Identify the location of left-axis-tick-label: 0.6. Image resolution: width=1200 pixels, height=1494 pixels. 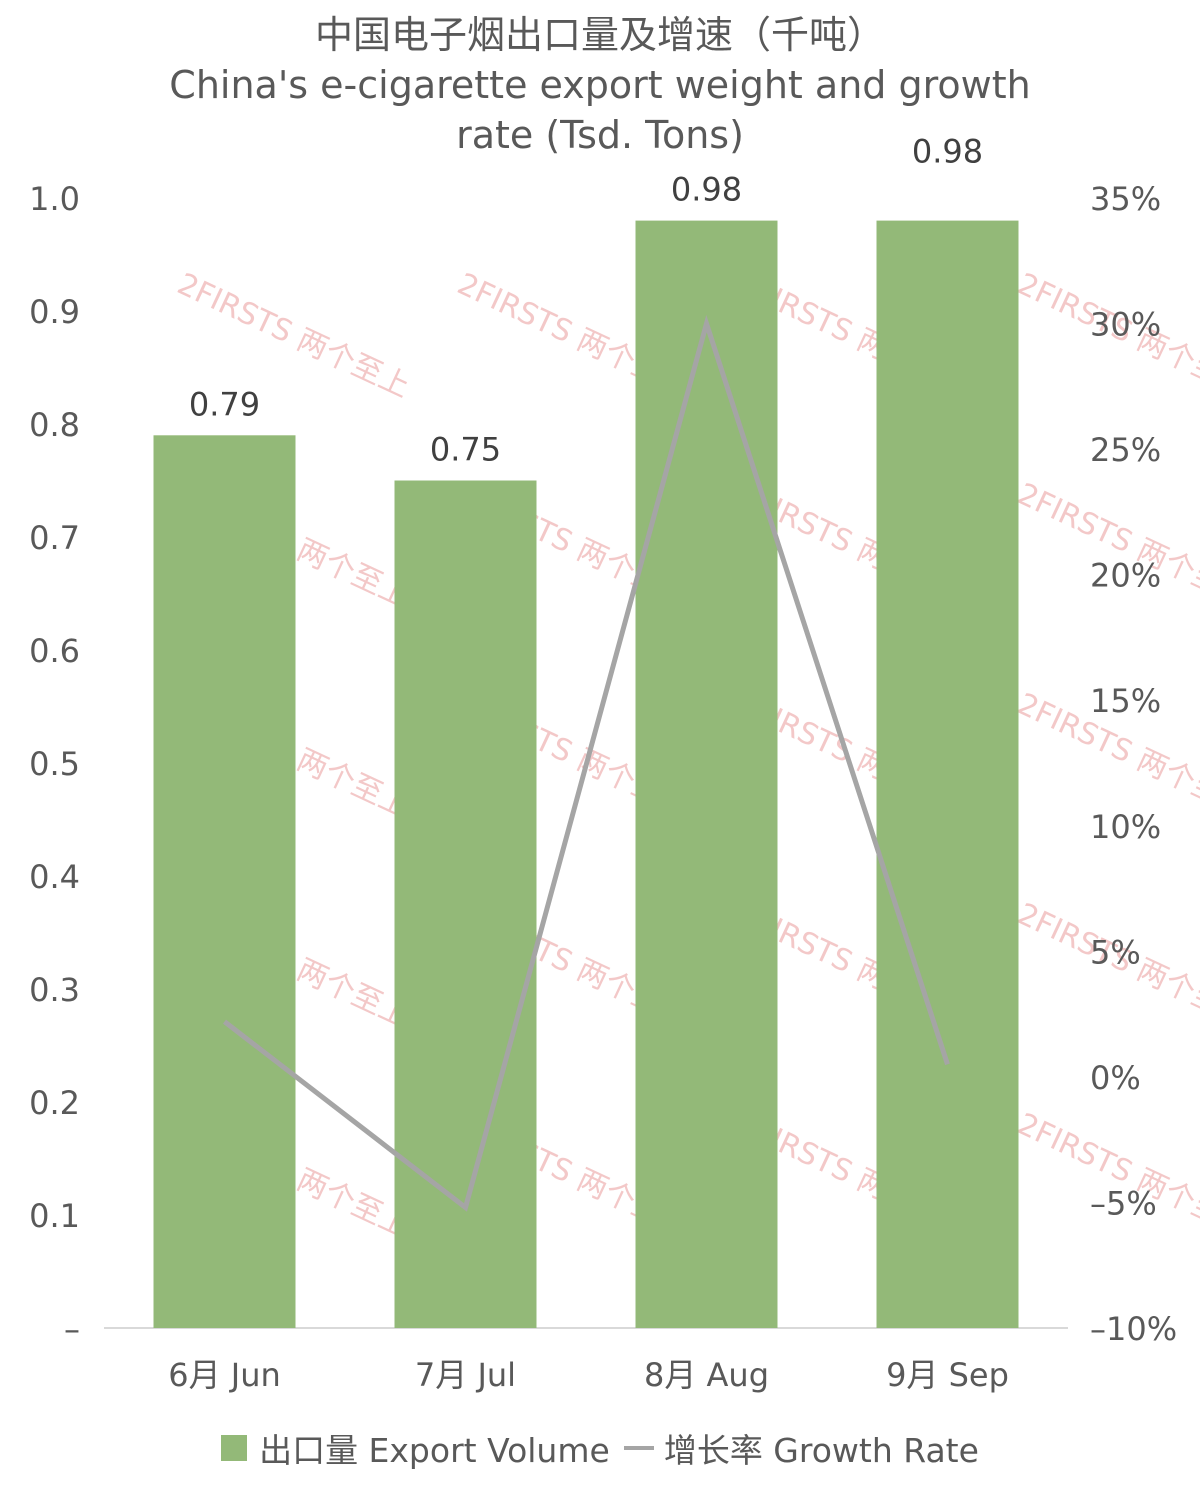
(54, 651).